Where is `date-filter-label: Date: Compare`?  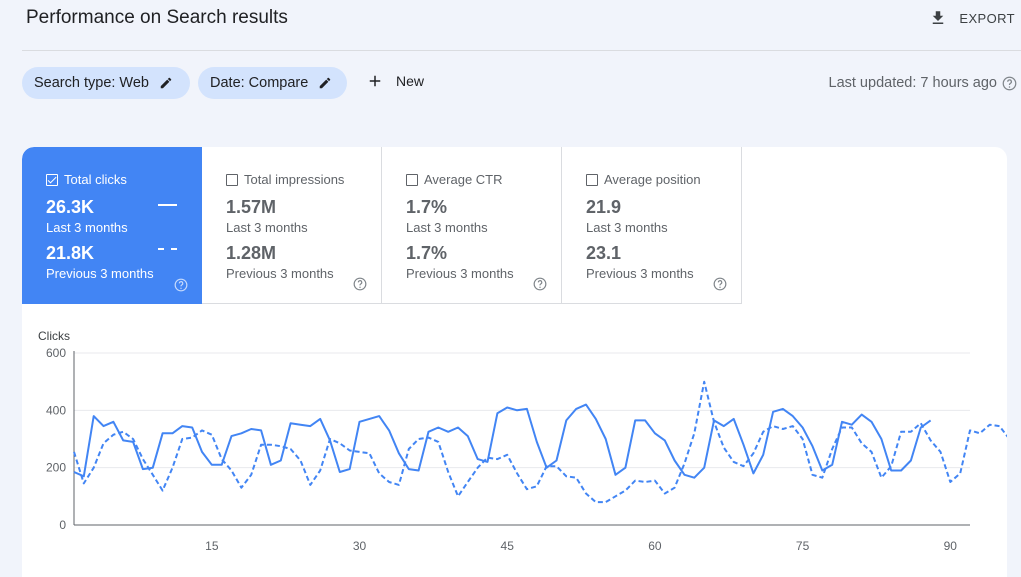 date-filter-label: Date: Compare is located at coordinates (259, 83).